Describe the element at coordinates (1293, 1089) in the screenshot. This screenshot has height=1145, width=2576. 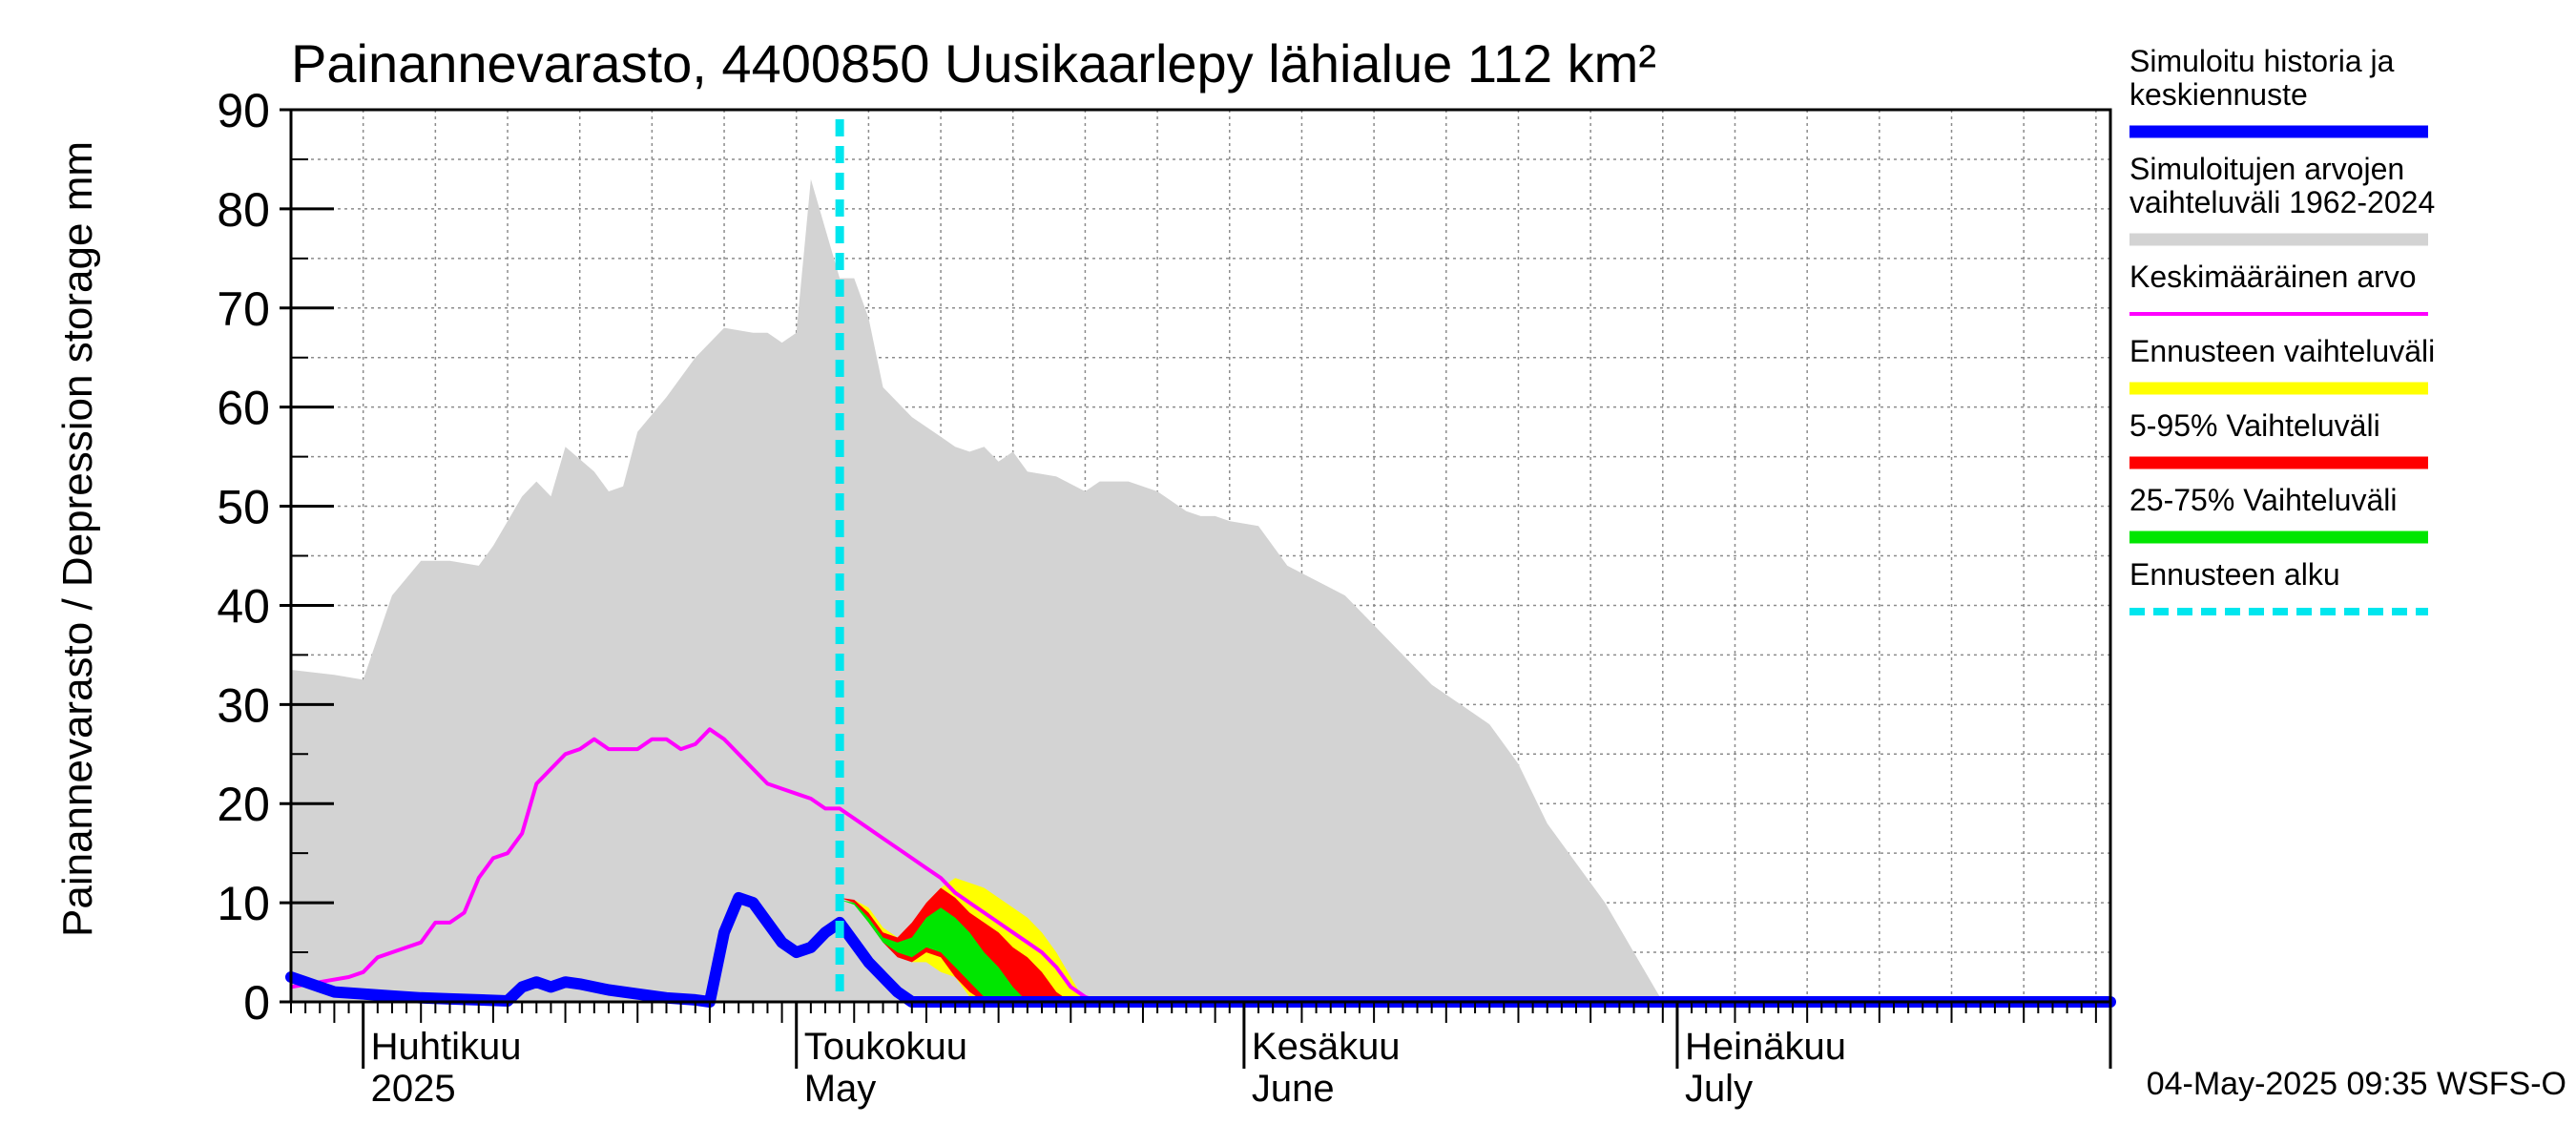
I see `month-sublabel: June` at that location.